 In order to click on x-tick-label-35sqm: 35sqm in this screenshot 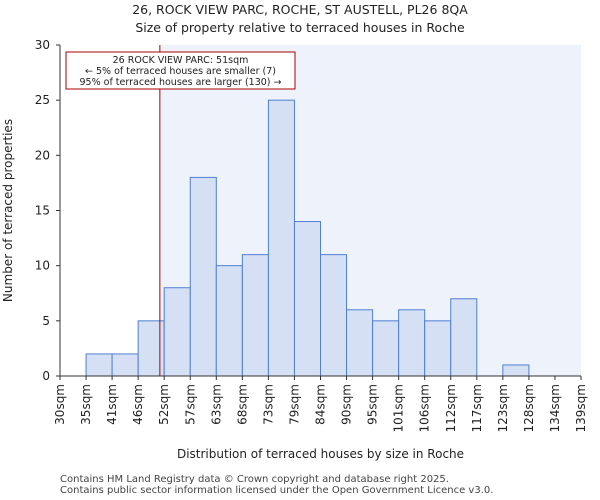, I will do `click(86, 404)`.